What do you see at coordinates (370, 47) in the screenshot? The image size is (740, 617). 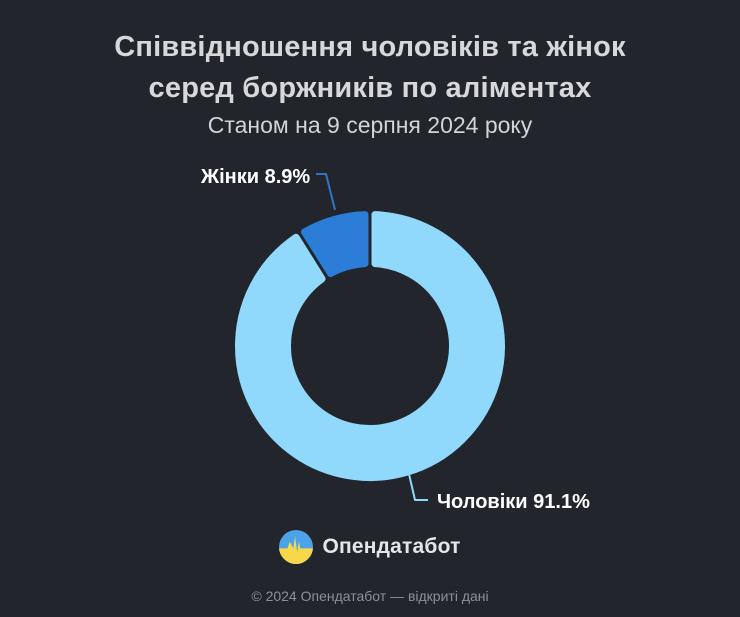 I see `chart-title-line1: Співвідношення чоловіків та жінок` at bounding box center [370, 47].